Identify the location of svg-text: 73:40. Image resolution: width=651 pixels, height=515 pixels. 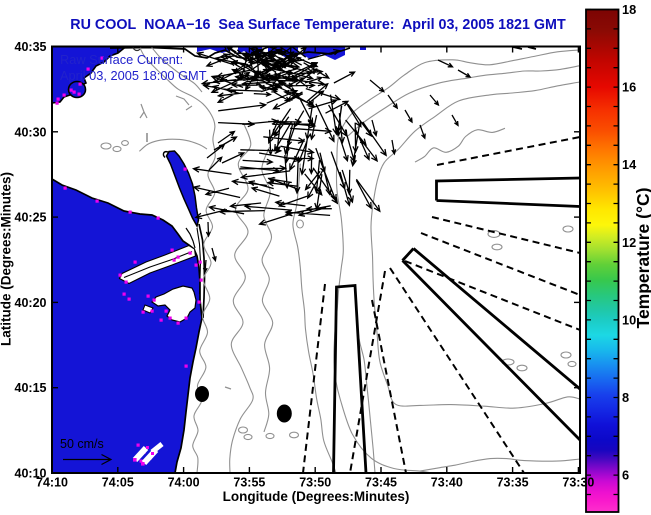
(447, 483).